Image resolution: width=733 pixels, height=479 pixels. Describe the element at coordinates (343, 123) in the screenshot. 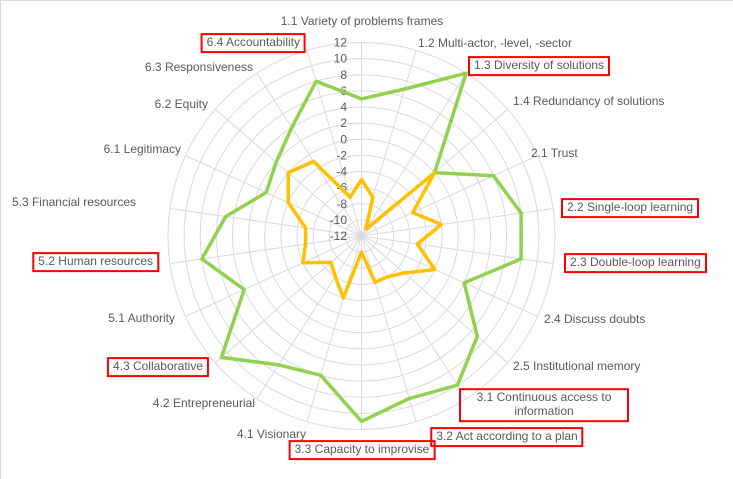

I see `axis-tick-label: 2` at that location.